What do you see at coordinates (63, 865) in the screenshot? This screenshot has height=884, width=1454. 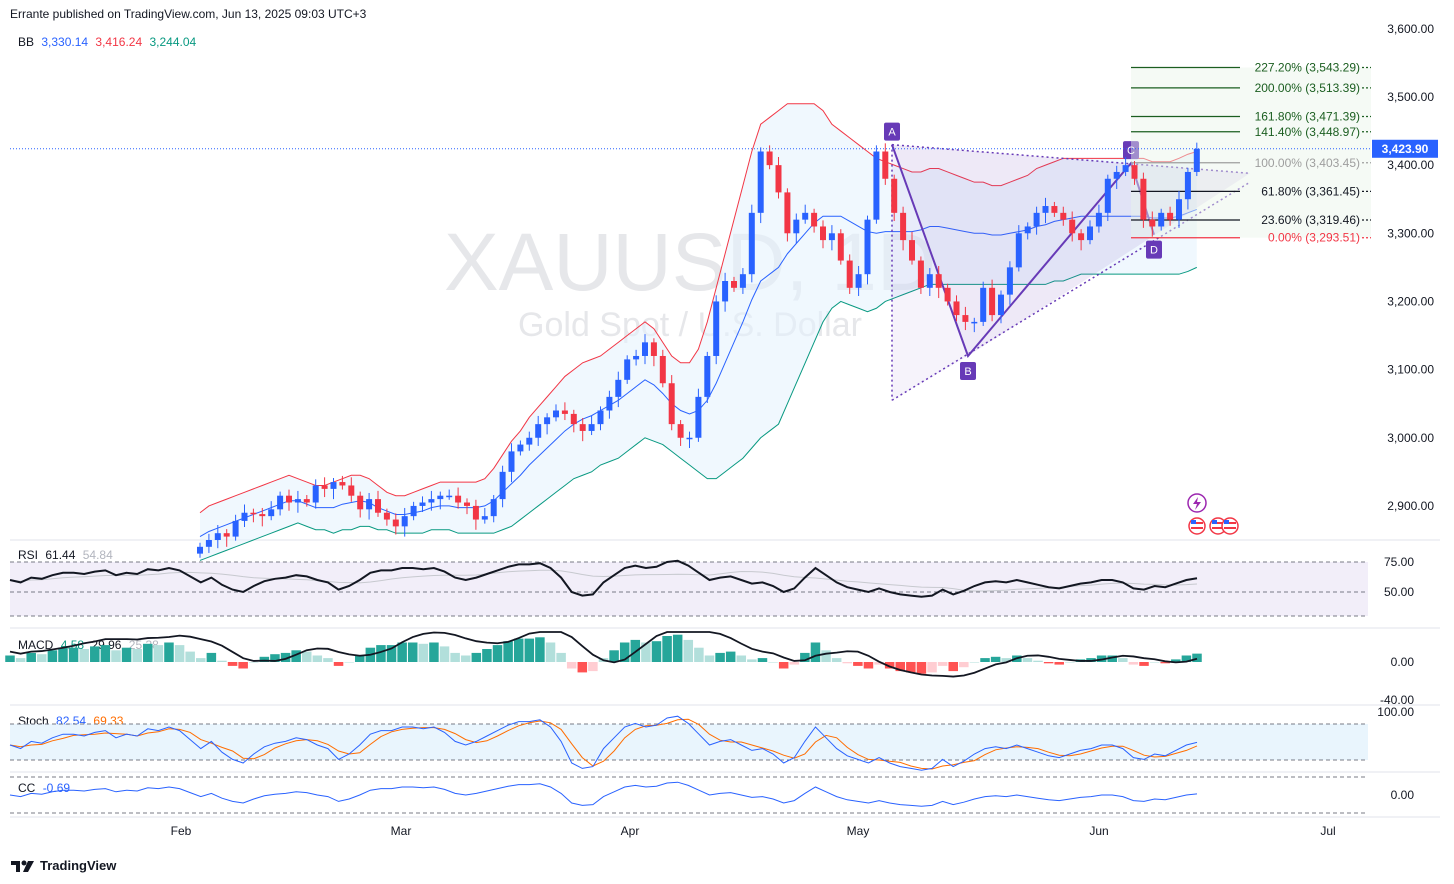 I see `tradingview-footer: TradingView` at bounding box center [63, 865].